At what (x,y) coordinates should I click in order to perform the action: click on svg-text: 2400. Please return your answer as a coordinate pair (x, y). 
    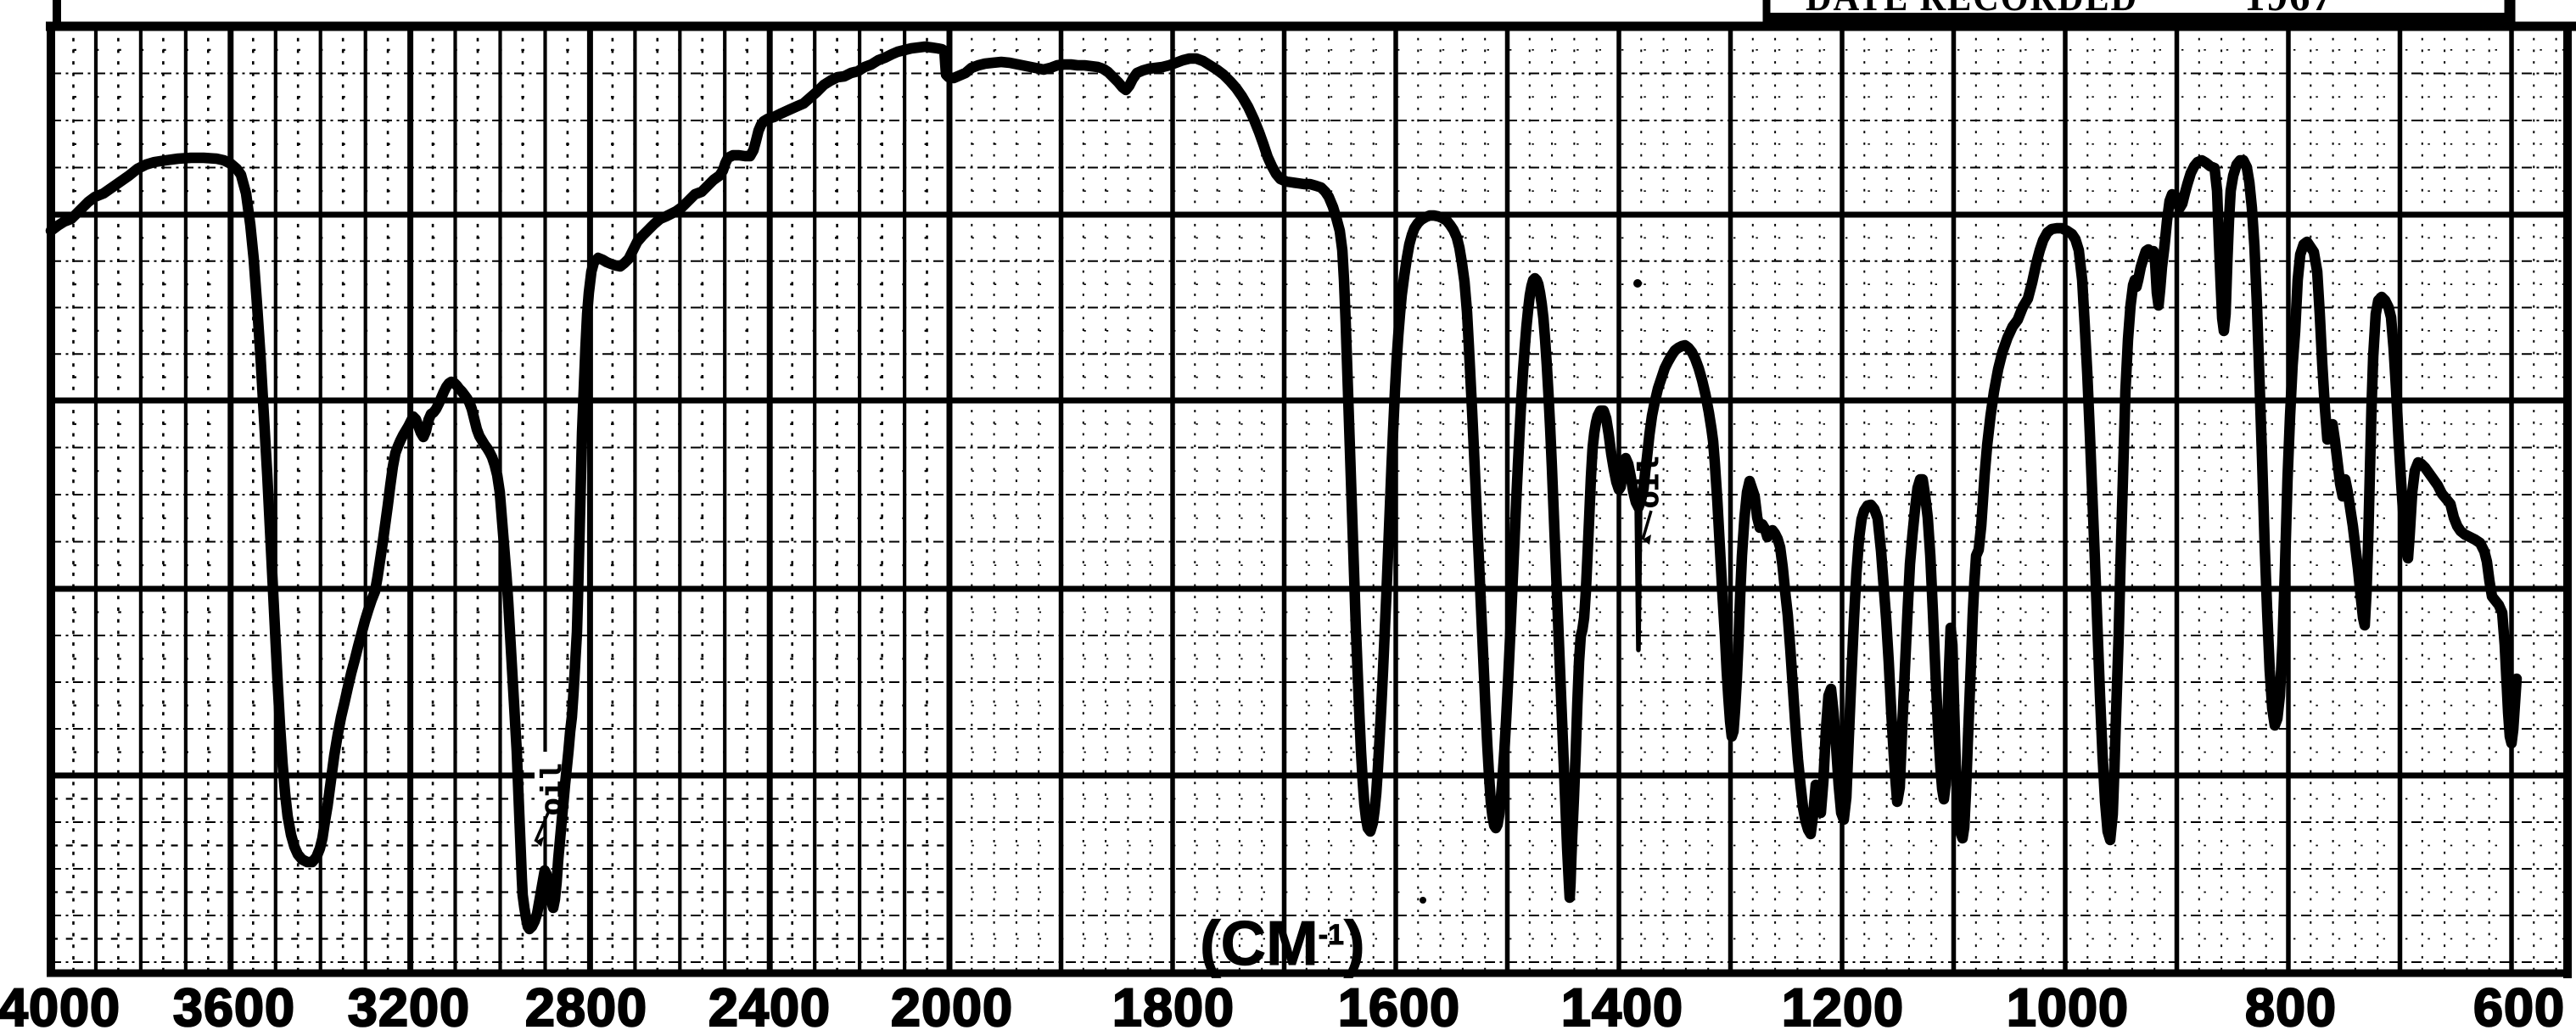
    Looking at the image, I should click on (770, 1004).